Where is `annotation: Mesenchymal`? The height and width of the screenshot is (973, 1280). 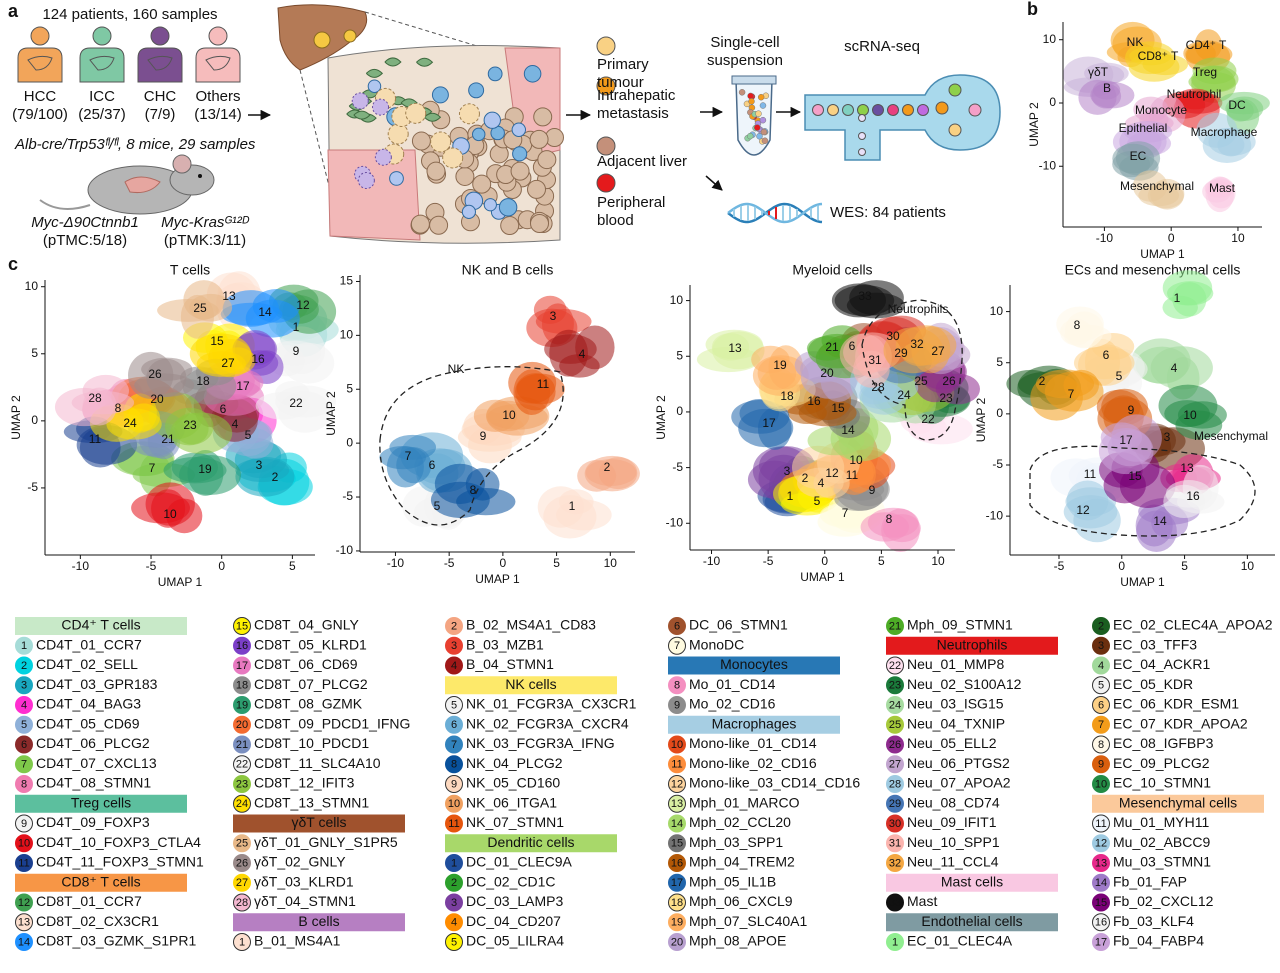
annotation: Mesenchymal is located at coordinates (1231, 436).